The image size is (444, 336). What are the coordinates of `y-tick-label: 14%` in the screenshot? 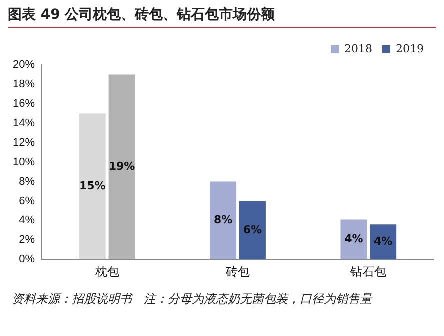 It's located at (24, 123).